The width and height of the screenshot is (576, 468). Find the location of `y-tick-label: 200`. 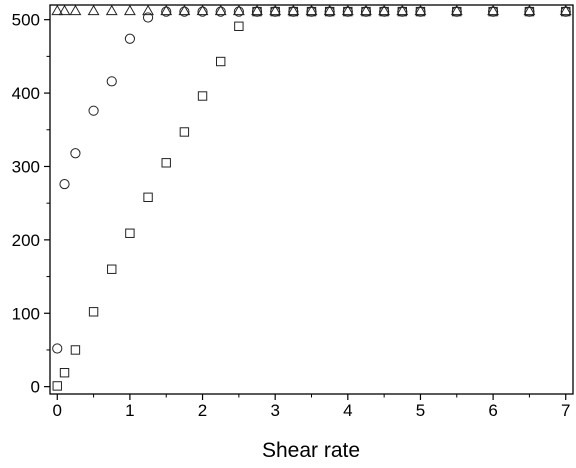

y-tick-label: 200 is located at coordinates (26, 240).